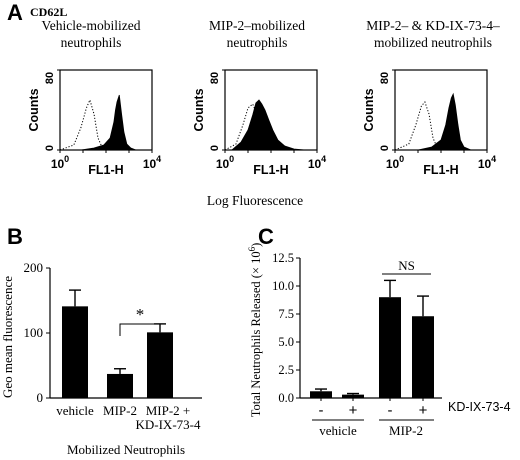 The width and height of the screenshot is (520, 460). Describe the element at coordinates (105, 170) in the screenshot. I see `histogram-1-xlabel: FL1-H` at that location.